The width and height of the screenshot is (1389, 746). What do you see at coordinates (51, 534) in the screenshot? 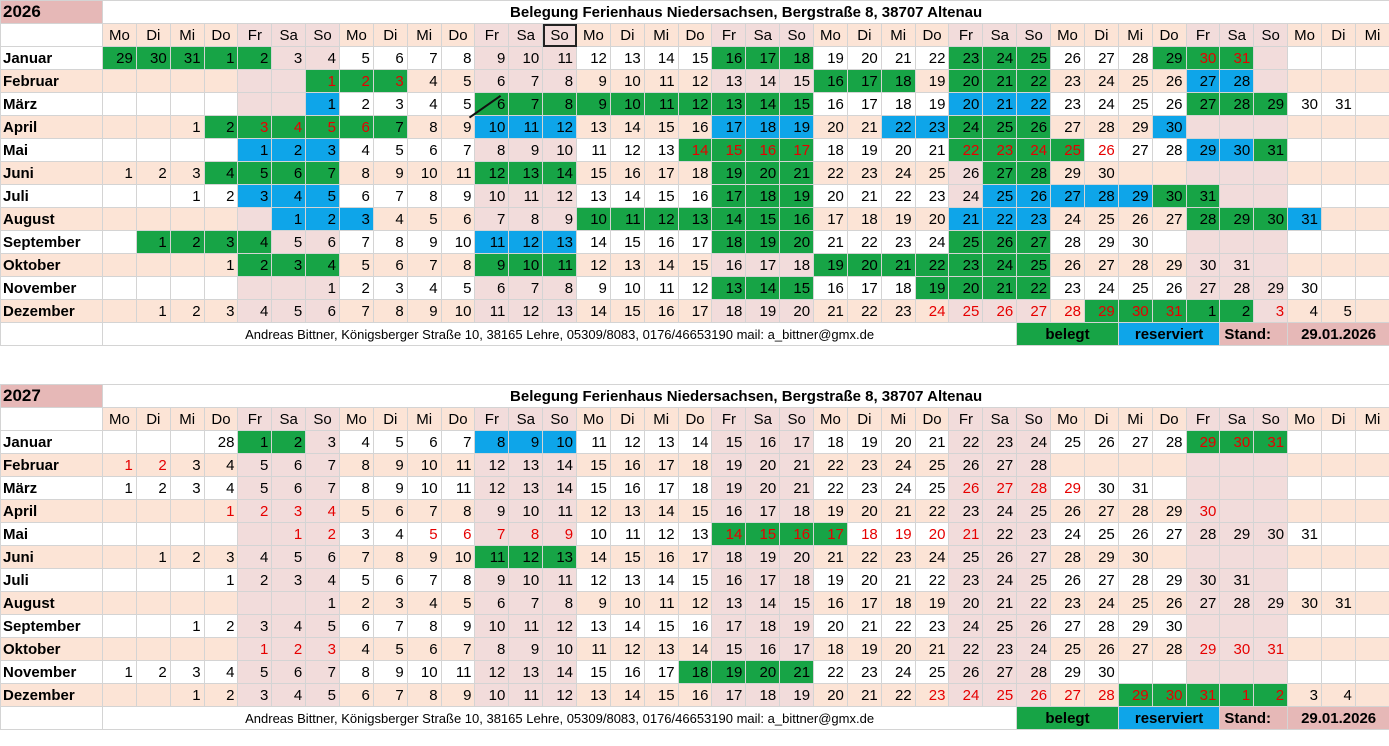
I see `month-name: Mai` at bounding box center [51, 534].